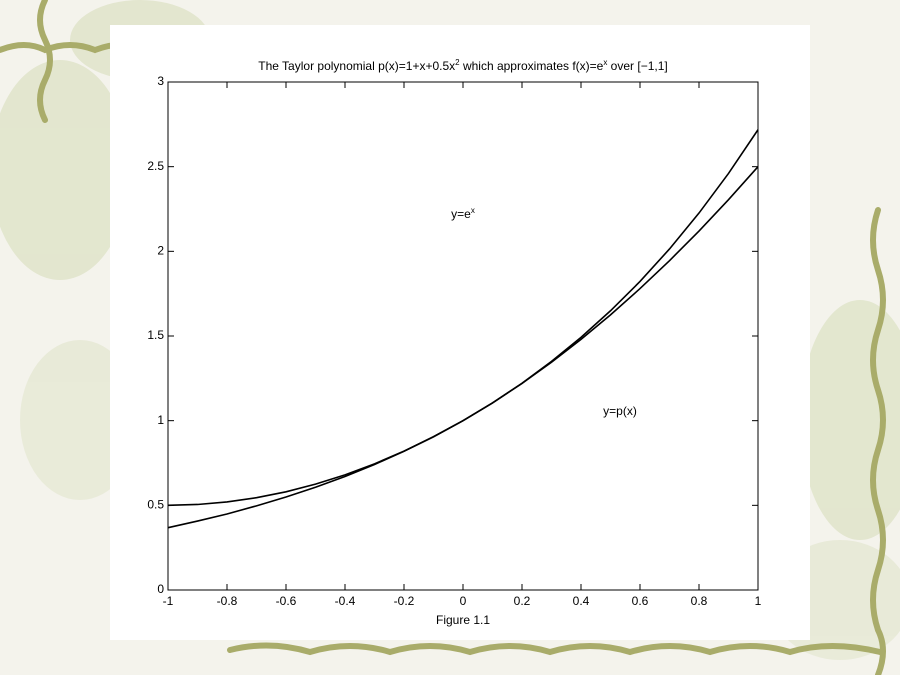 This screenshot has height=675, width=900. I want to click on y-tick-label: 3, so click(160, 81).